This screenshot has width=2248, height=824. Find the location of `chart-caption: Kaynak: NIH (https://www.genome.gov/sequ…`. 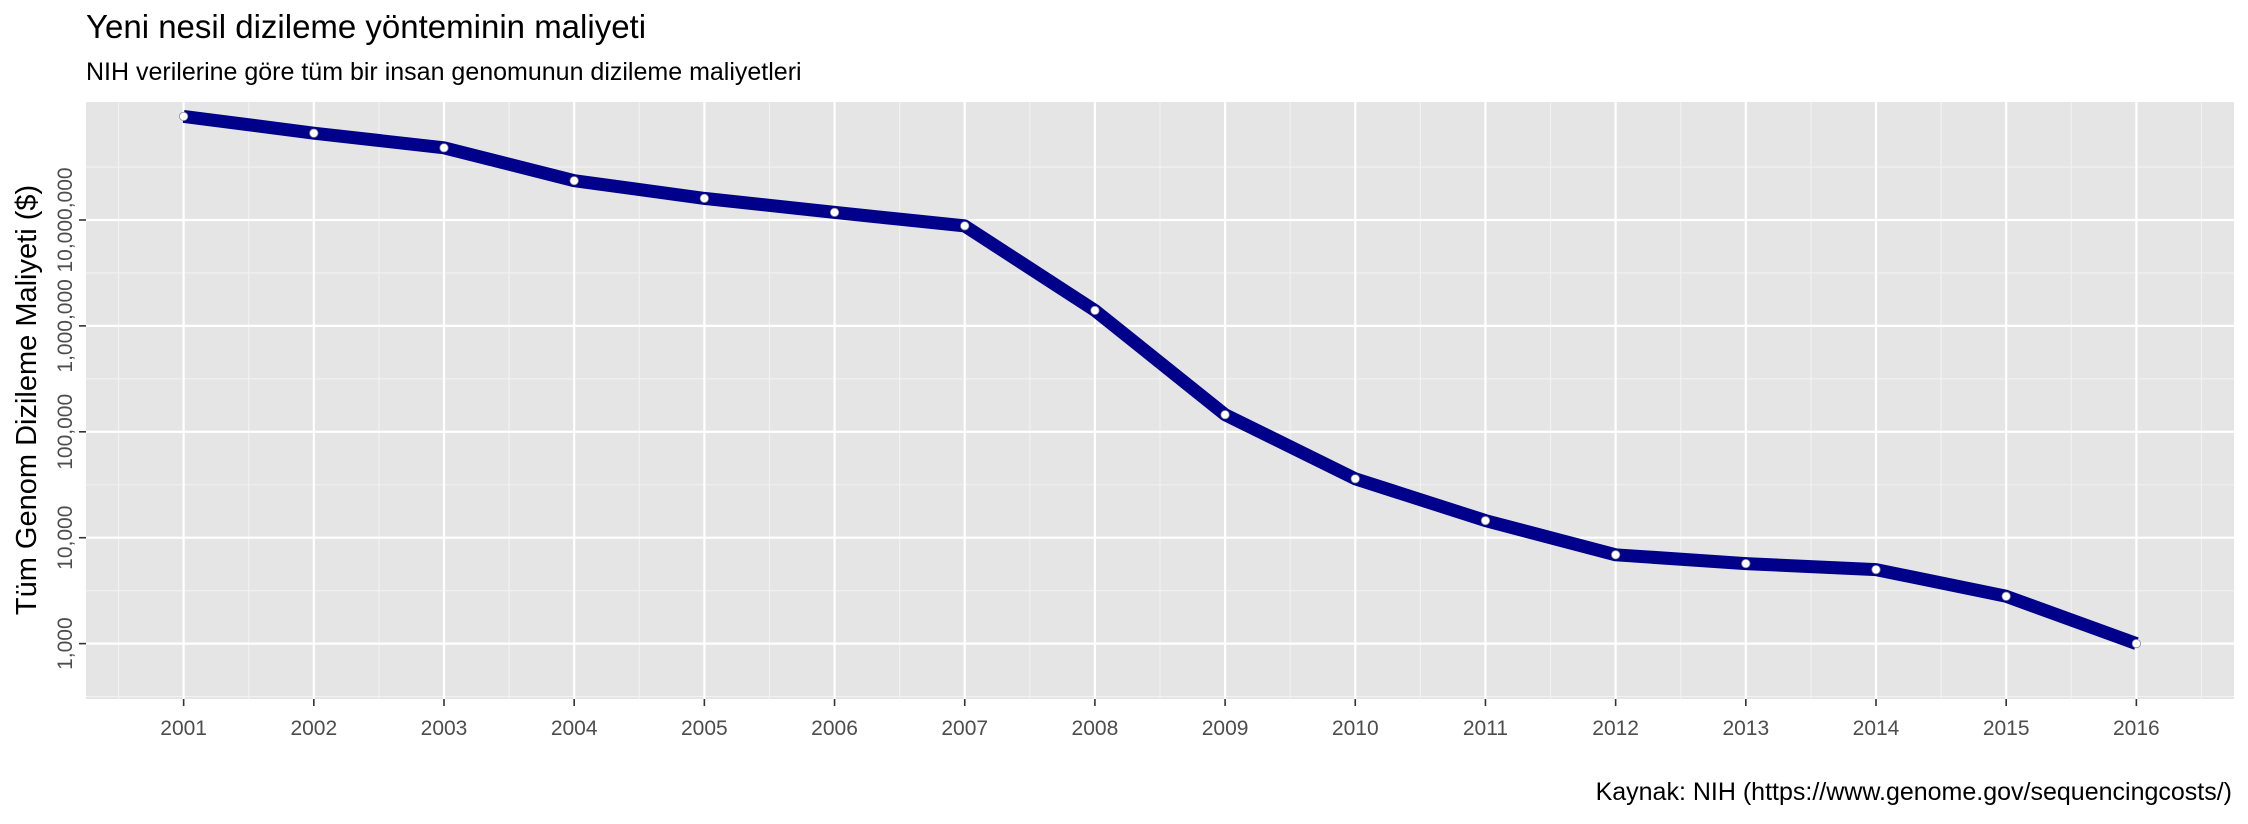

chart-caption: Kaynak: NIH (https://www.genome.gov/sequ… is located at coordinates (1913, 792).